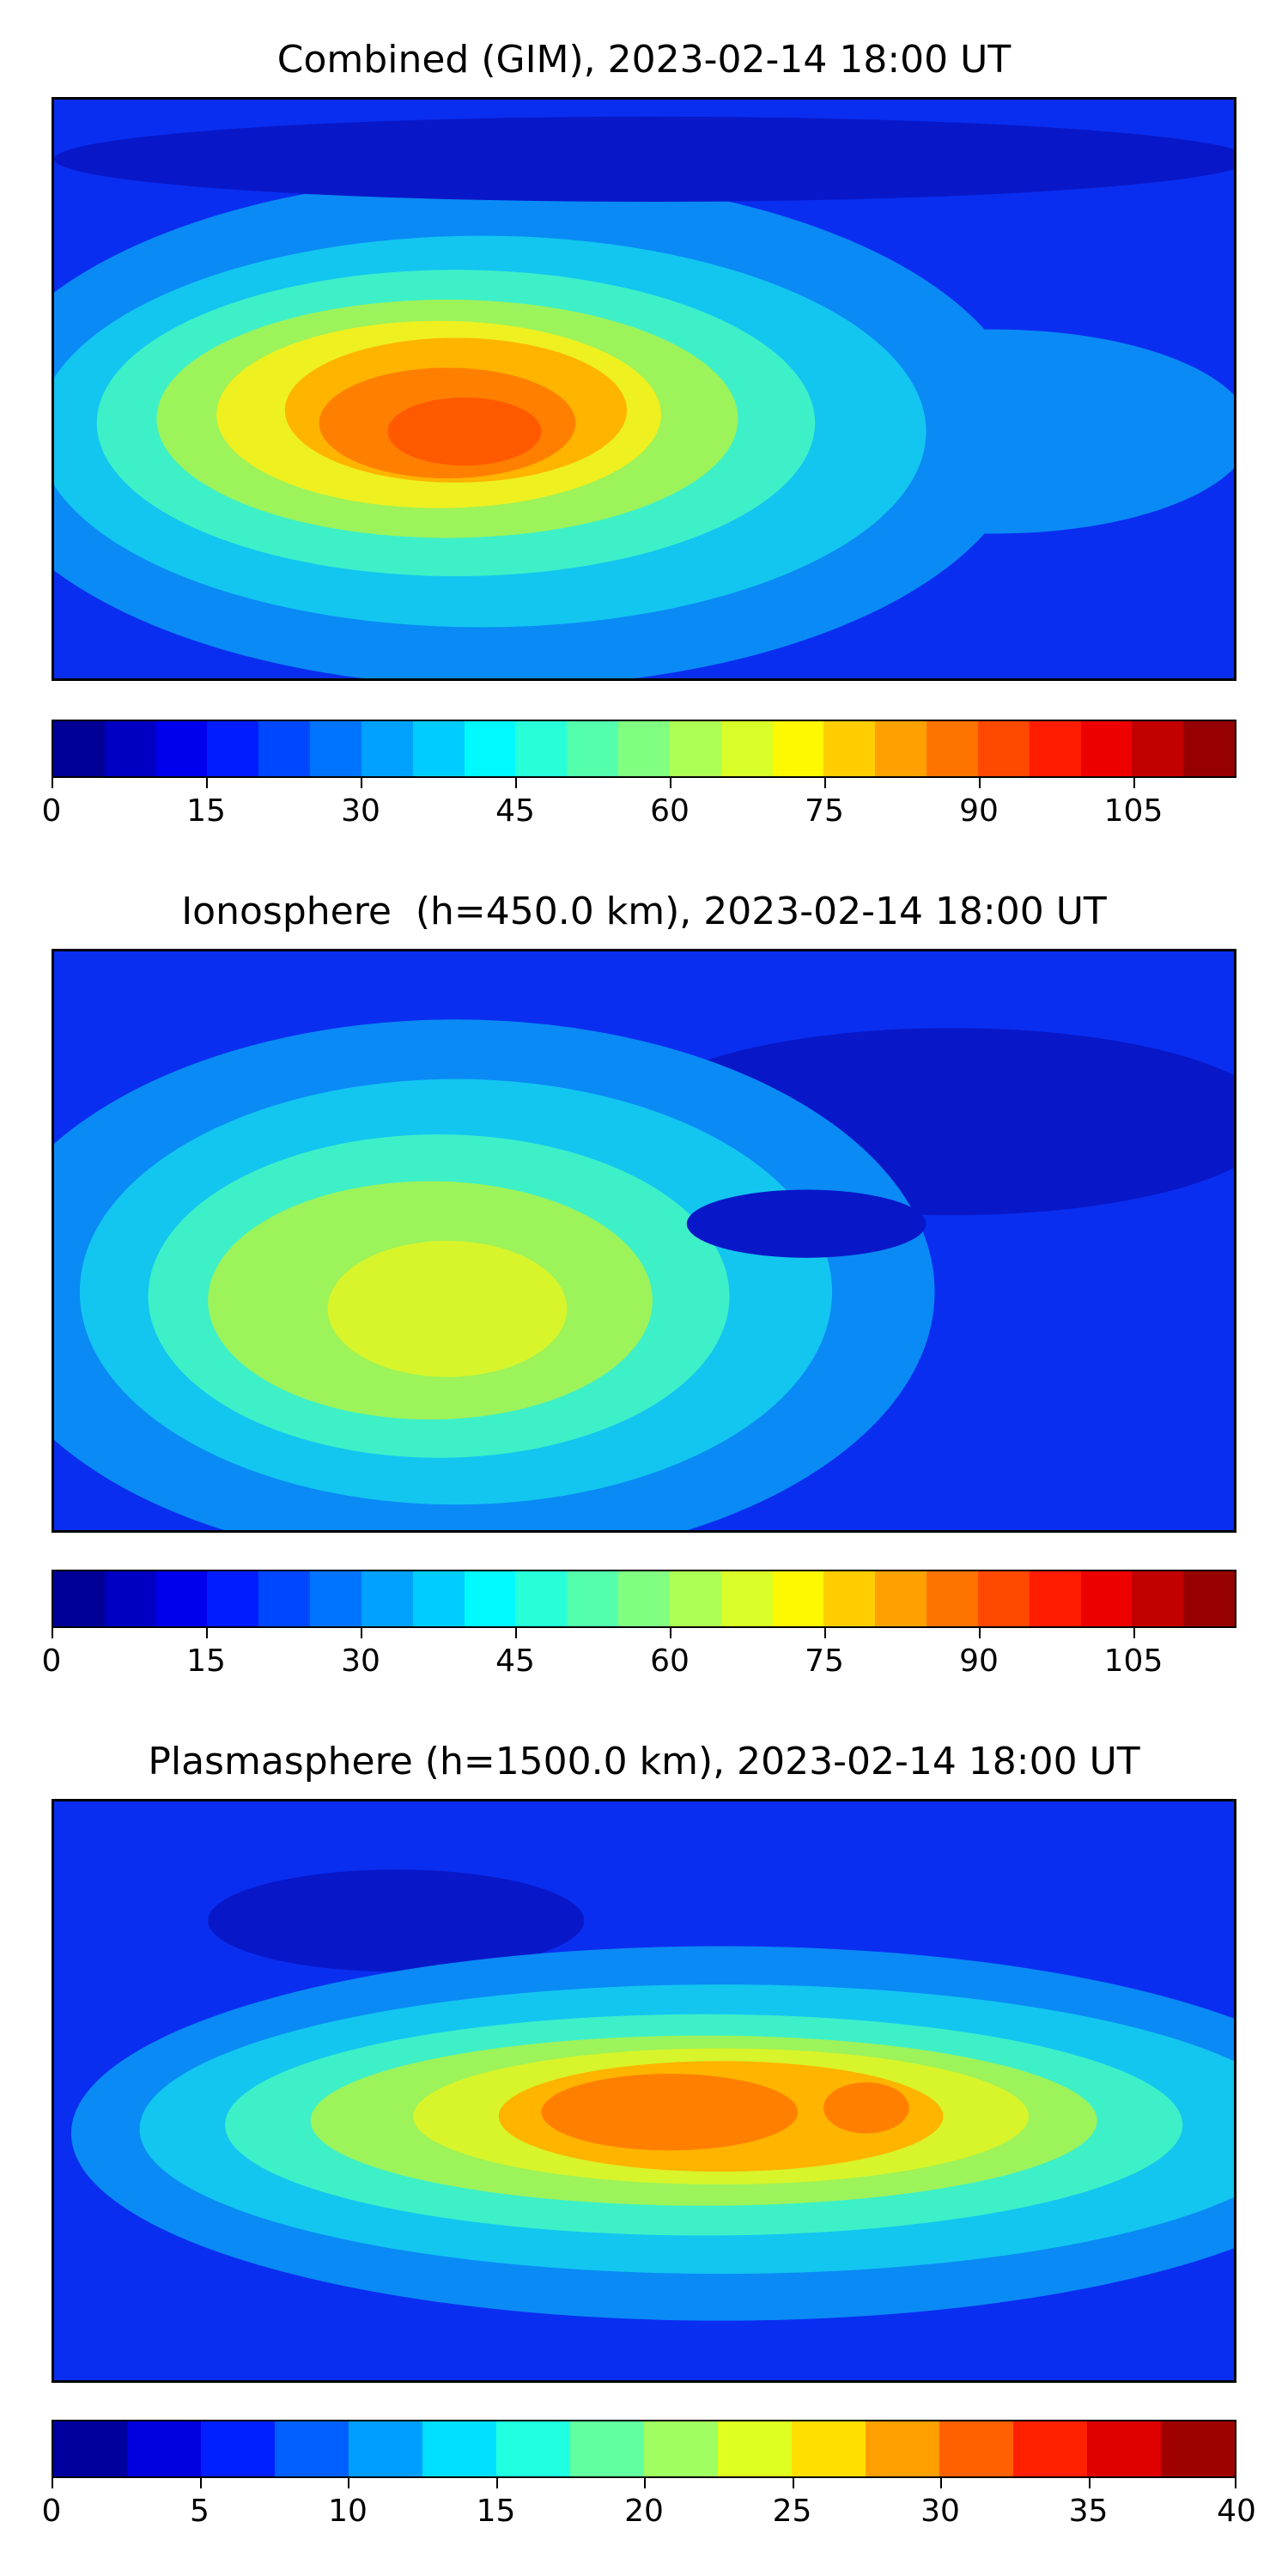  What do you see at coordinates (200, 2511) in the screenshot?
I see `colorbar-tick-label: 5` at bounding box center [200, 2511].